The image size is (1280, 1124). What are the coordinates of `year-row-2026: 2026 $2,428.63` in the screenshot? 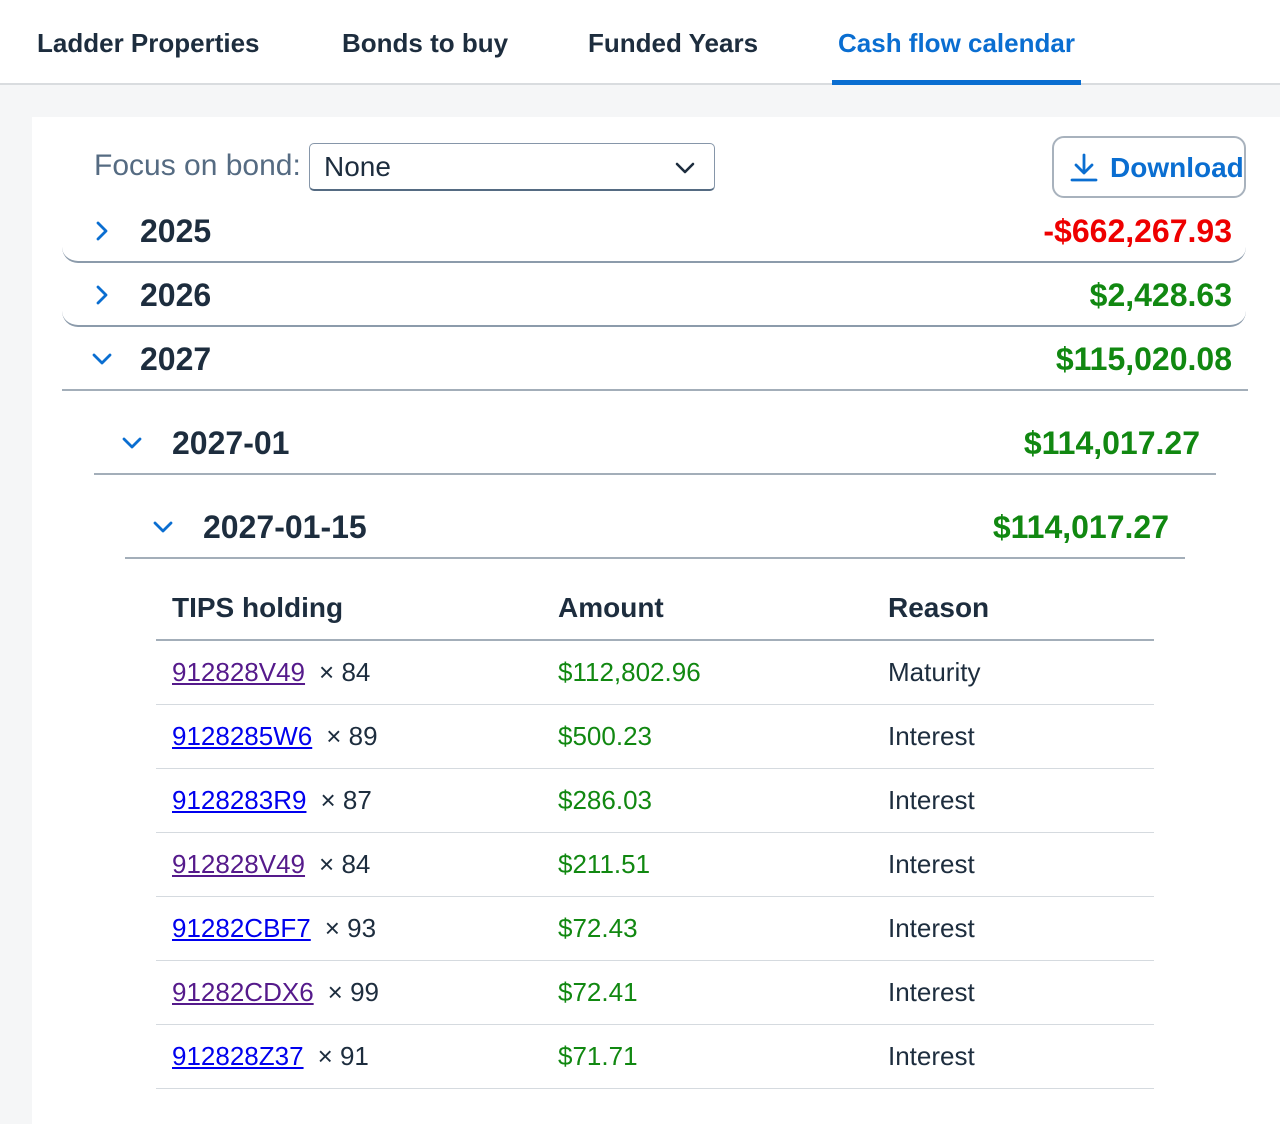 It's located at (654, 295).